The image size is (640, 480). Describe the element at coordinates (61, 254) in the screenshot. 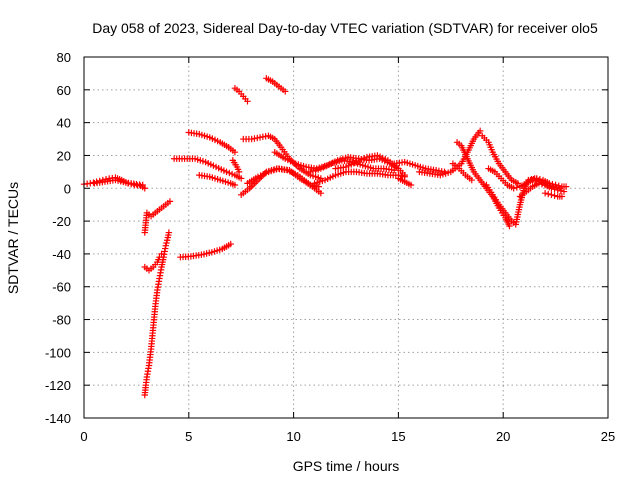

I see `y-tick-label: -40` at that location.